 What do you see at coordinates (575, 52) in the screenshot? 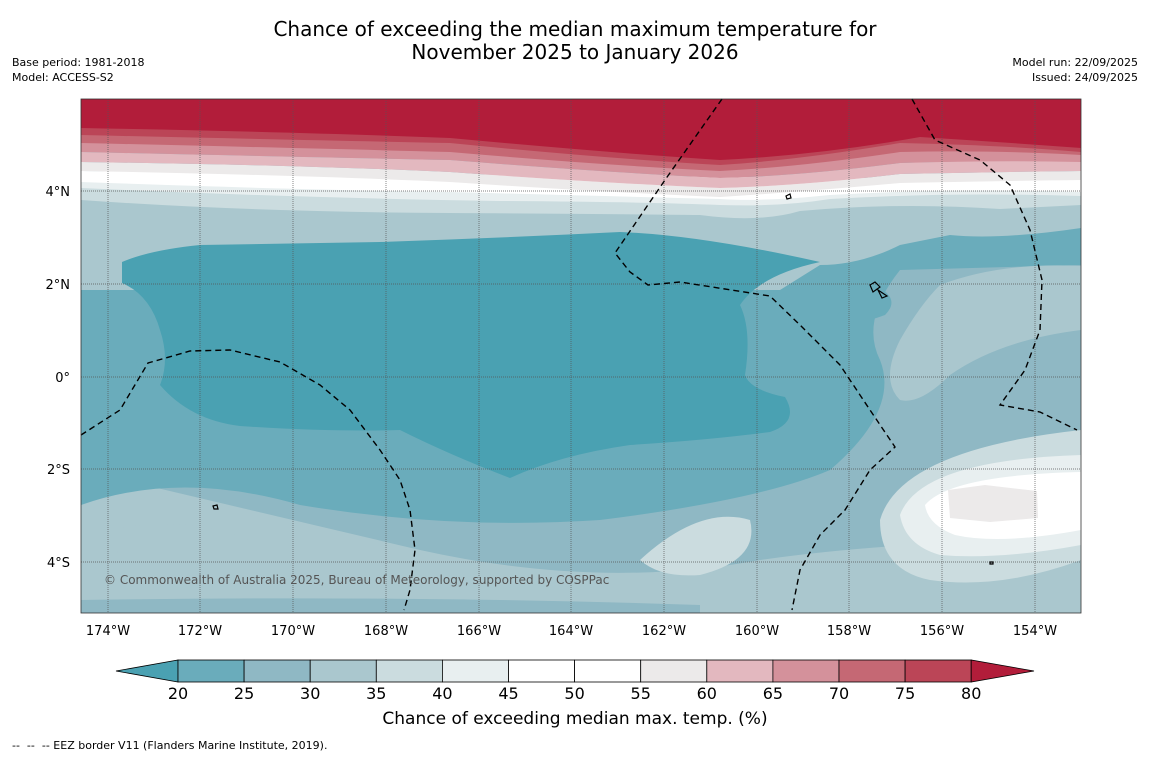
I see `title-line-2: November 2025 to January 2026` at bounding box center [575, 52].